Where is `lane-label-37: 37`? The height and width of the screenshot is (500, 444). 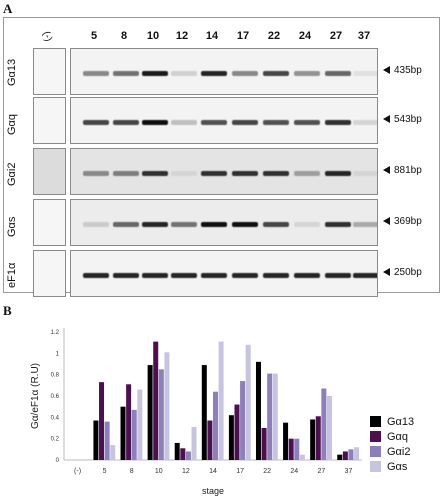
lane-label-37: 37 is located at coordinates (364, 36).